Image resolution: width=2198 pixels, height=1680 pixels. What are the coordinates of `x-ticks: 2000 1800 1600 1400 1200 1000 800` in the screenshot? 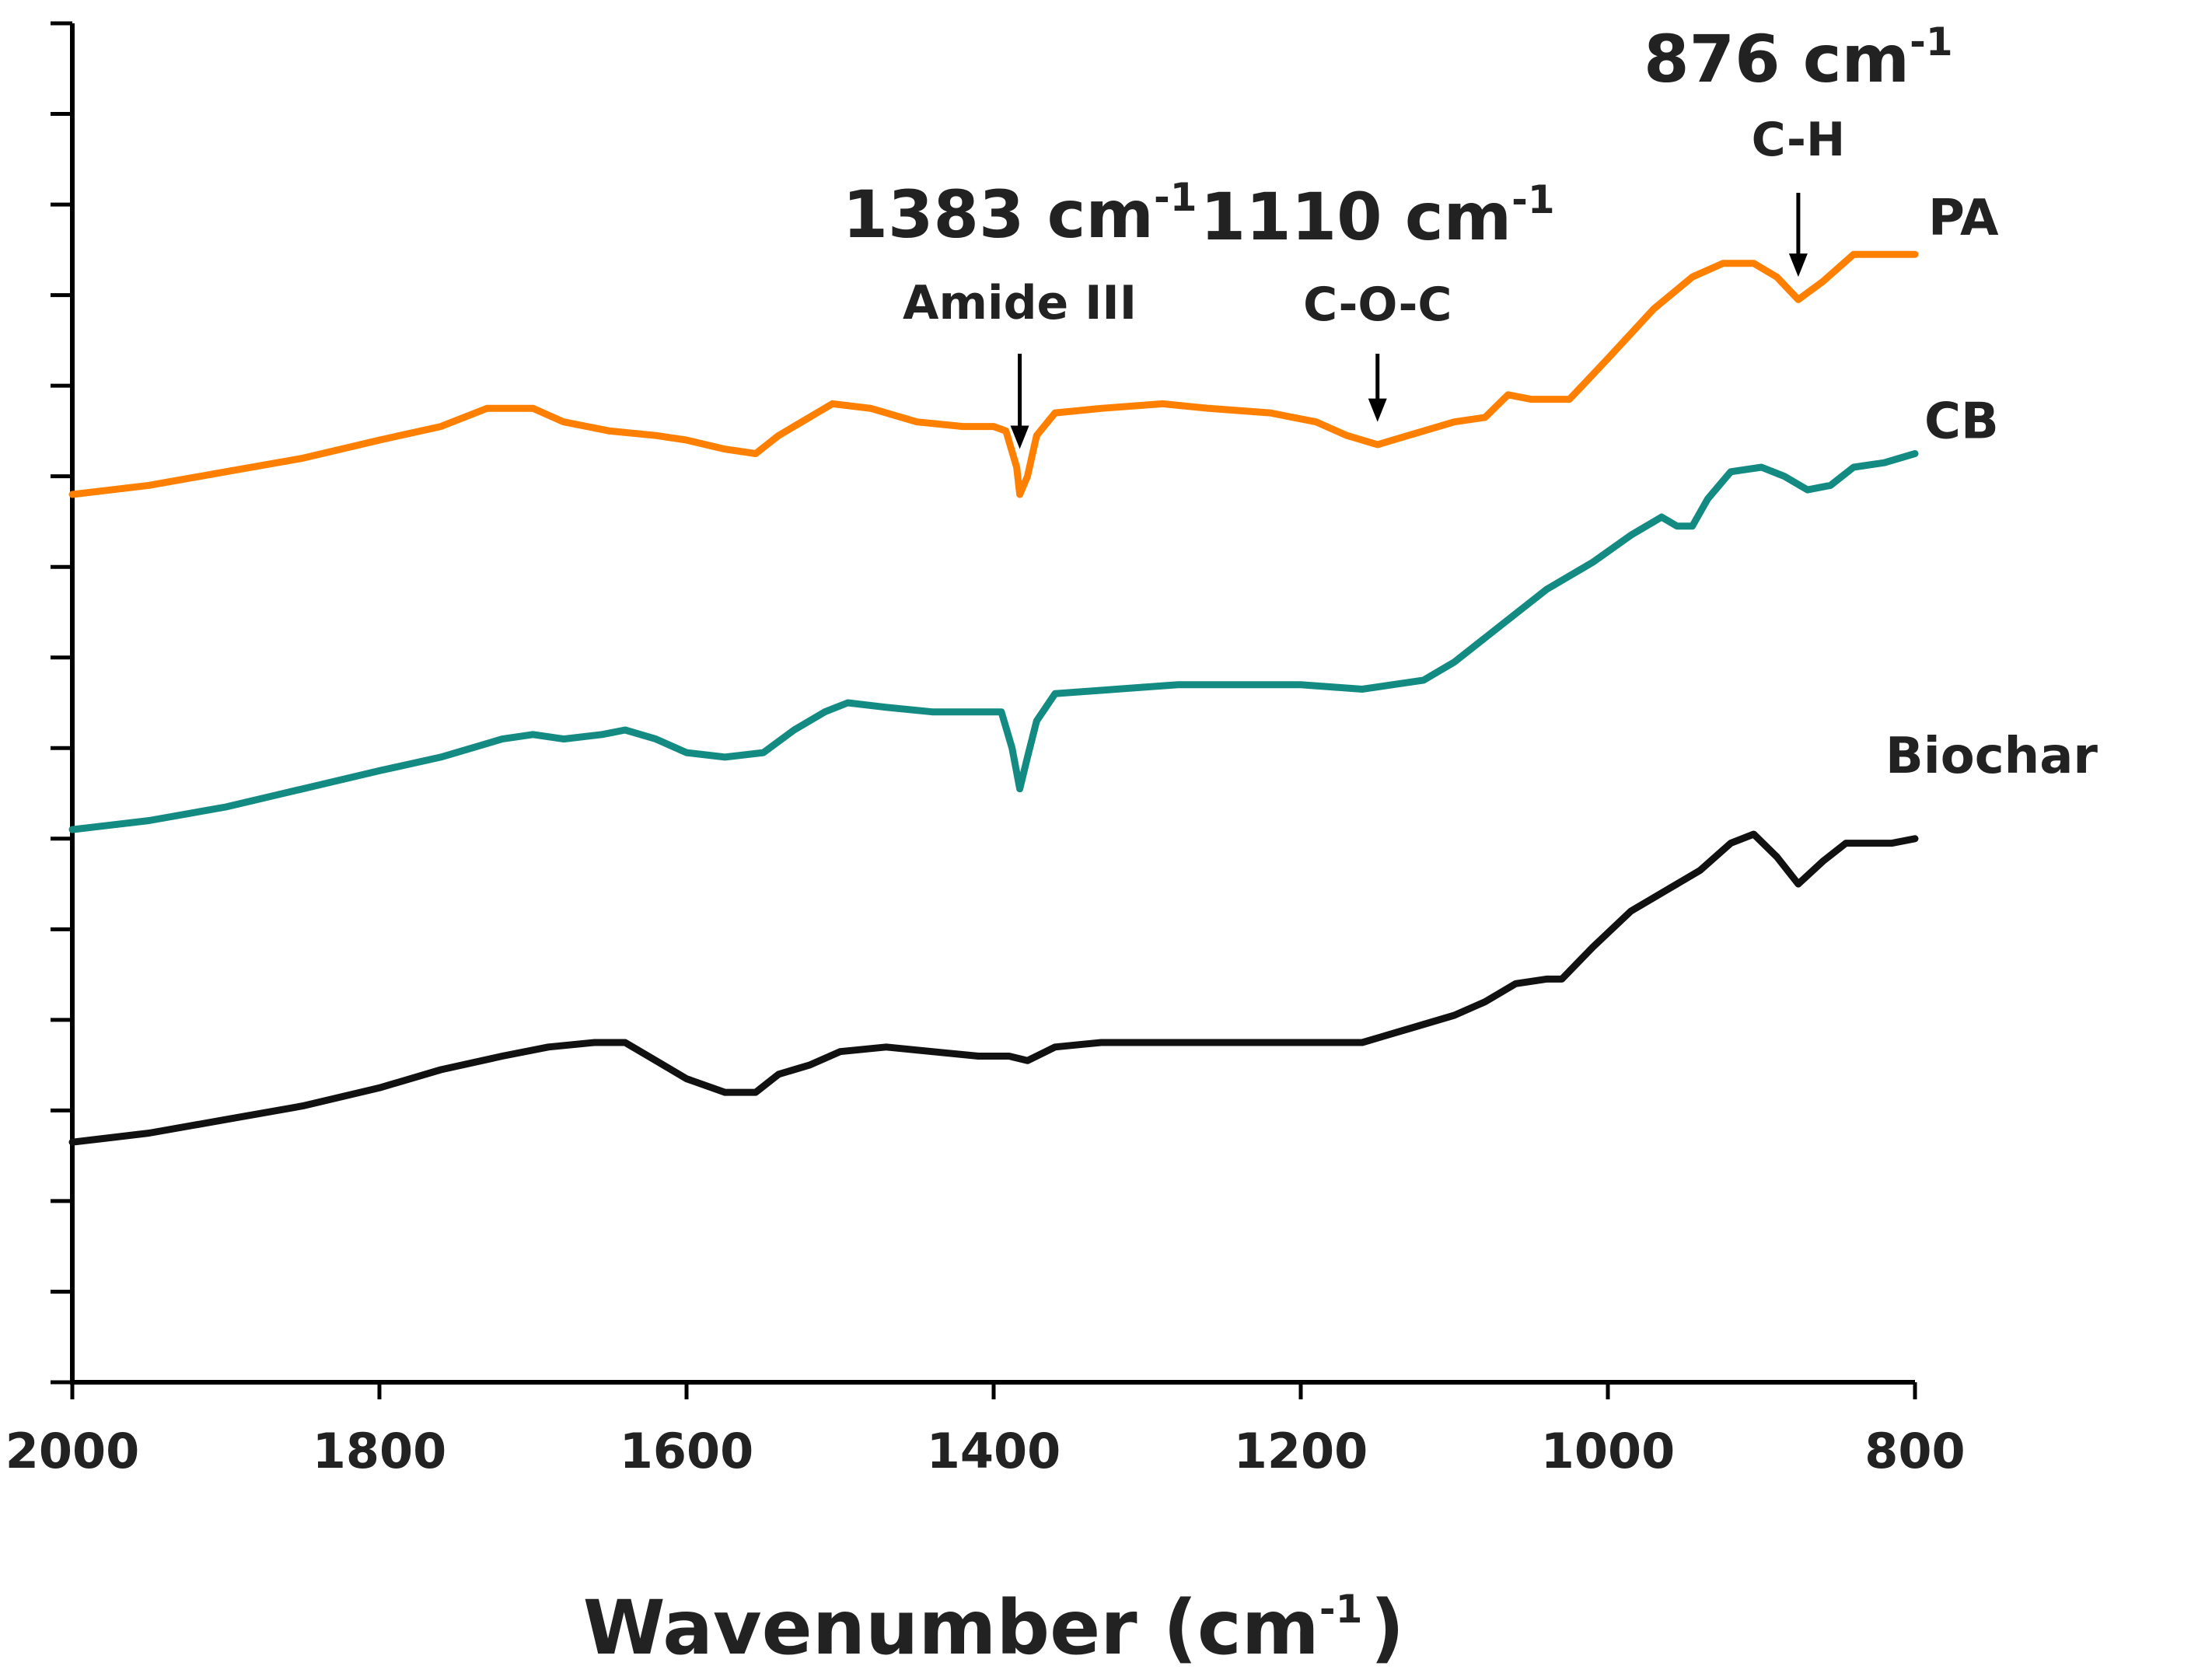 It's located at (985, 1431).